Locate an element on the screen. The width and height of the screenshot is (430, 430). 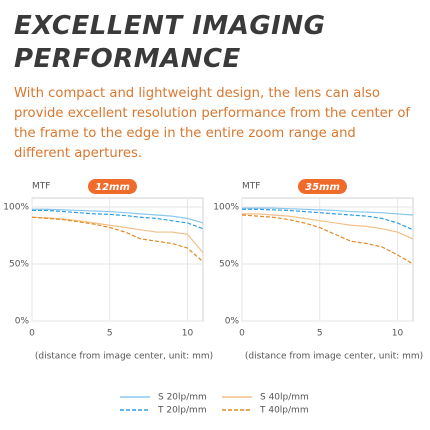
legend-label: T 40lp/mm is located at coordinates (284, 411).